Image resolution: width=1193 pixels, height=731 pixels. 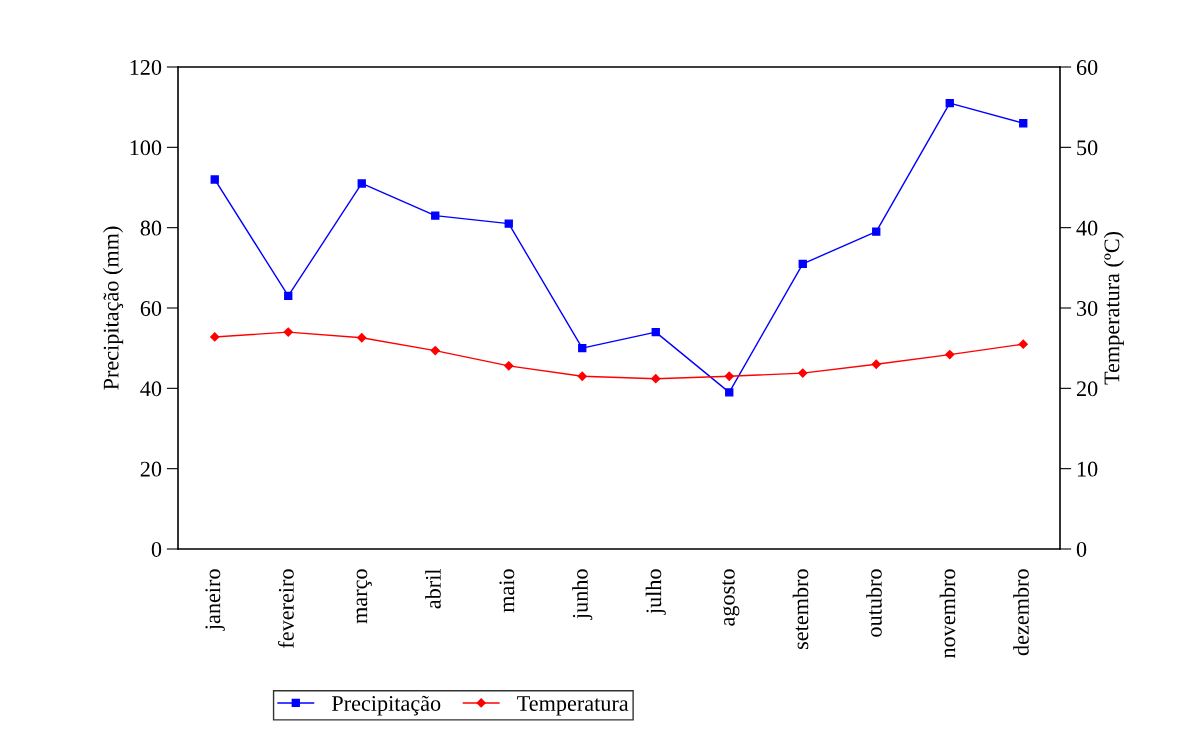 What do you see at coordinates (731, 597) in the screenshot?
I see `x-tick-label: agosto` at bounding box center [731, 597].